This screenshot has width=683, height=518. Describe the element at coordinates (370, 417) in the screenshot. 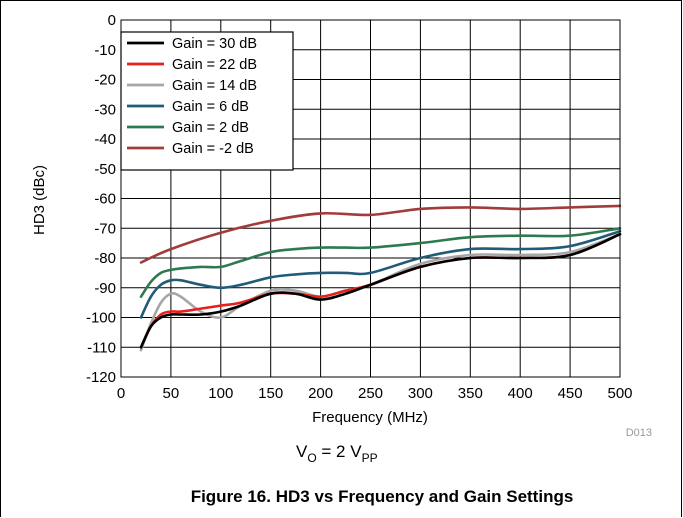

I see `x-axis-label: Frequency (MHz)` at that location.